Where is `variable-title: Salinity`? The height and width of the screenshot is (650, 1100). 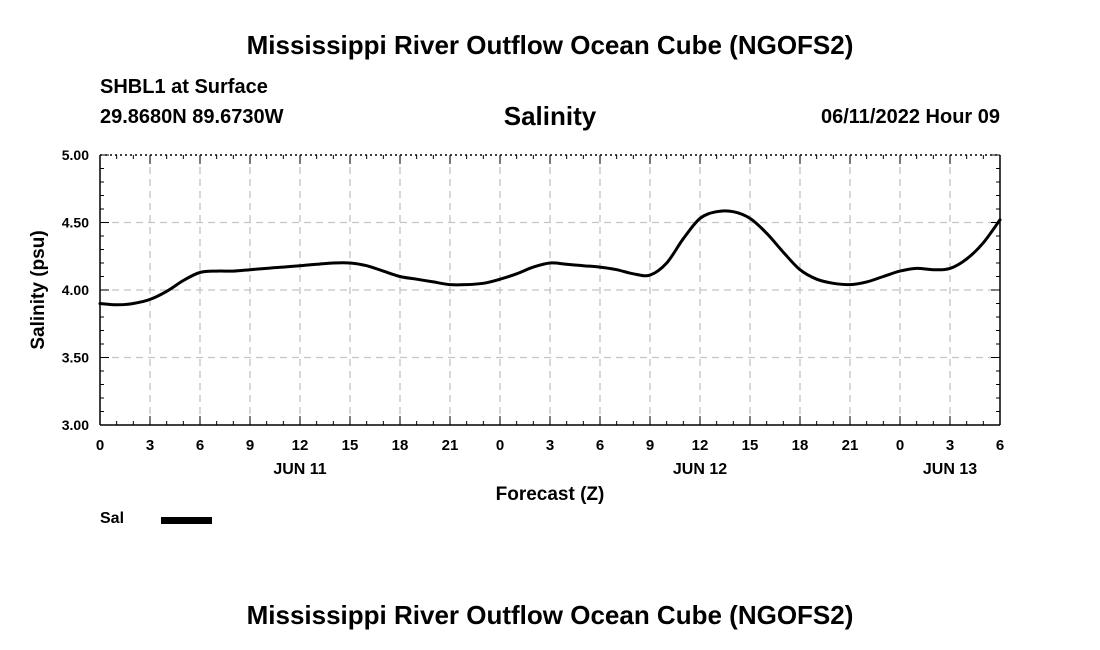
variable-title: Salinity is located at coordinates (550, 116).